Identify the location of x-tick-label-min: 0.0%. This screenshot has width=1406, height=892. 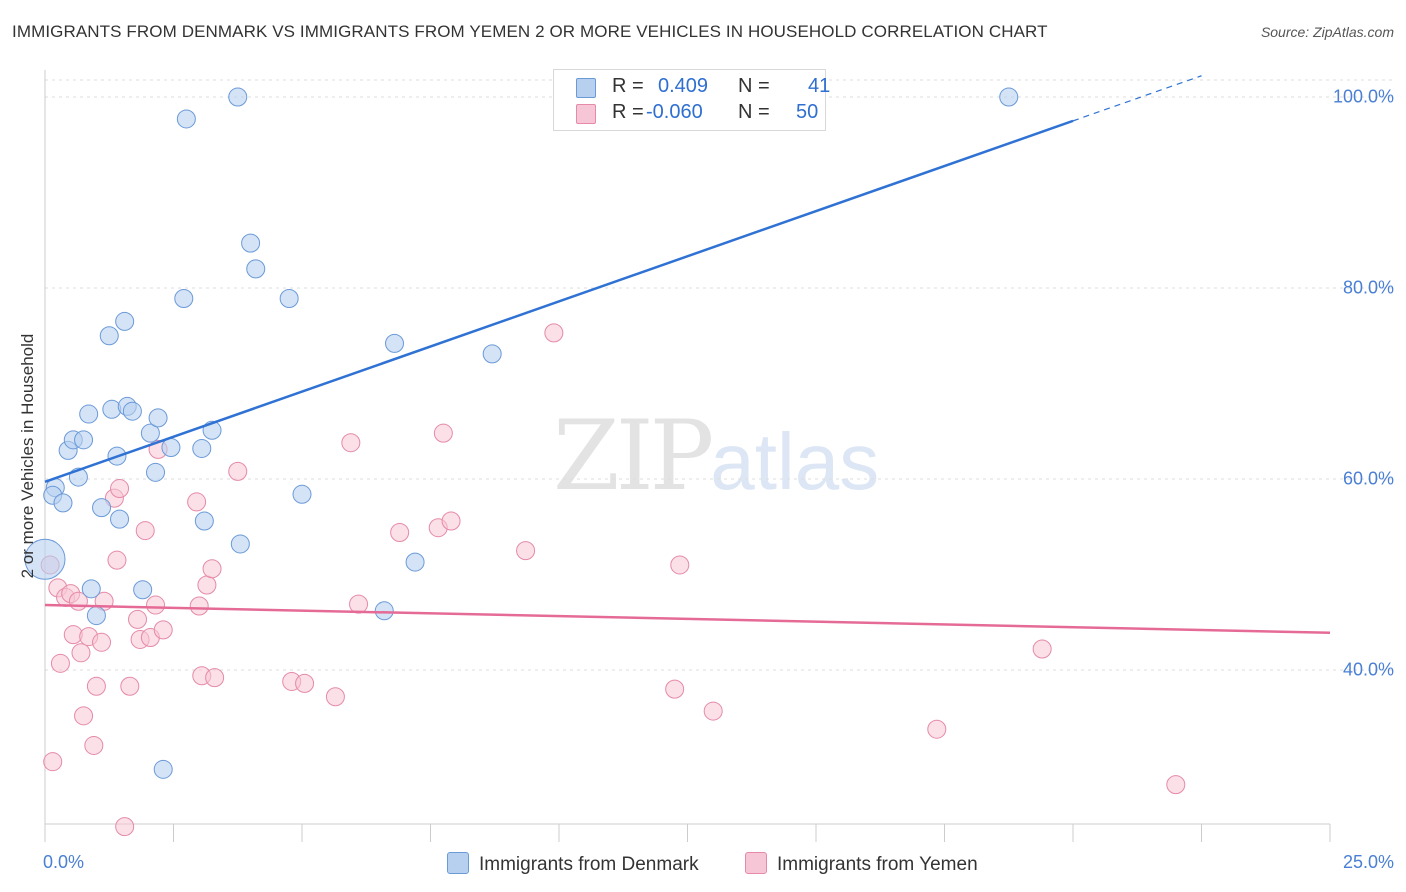
(64, 862).